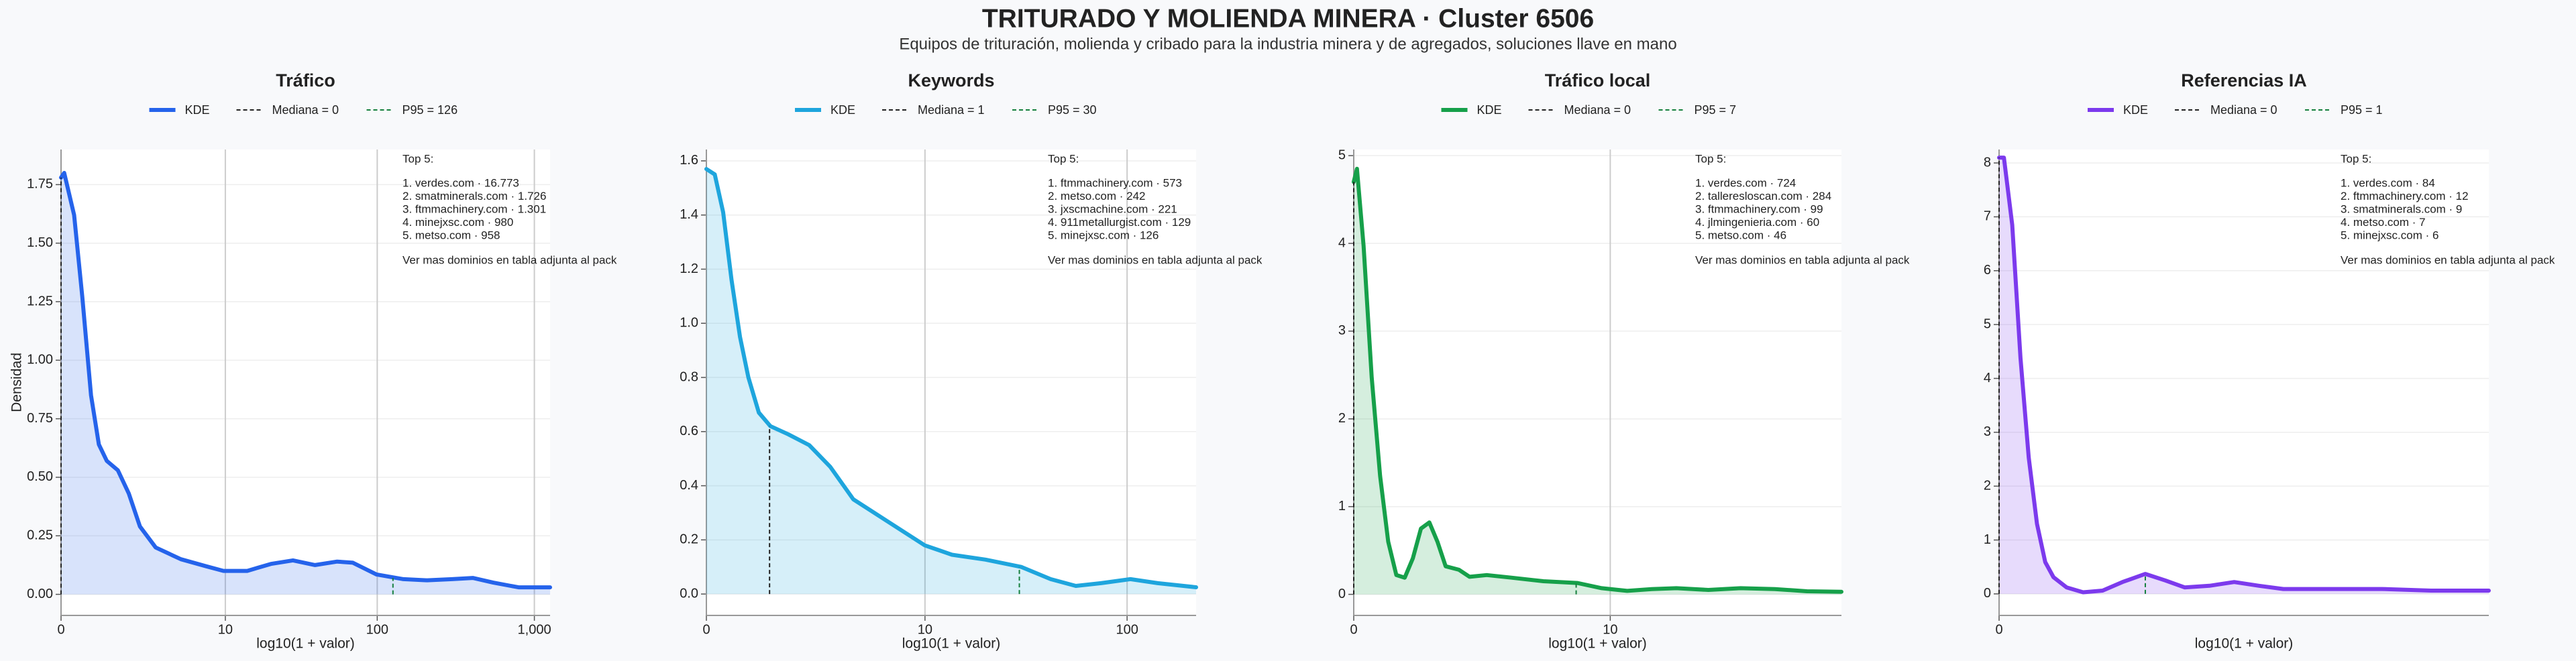 This screenshot has width=2576, height=661. What do you see at coordinates (2244, 80) in the screenshot?
I see `panel-title: Referencias IA` at bounding box center [2244, 80].